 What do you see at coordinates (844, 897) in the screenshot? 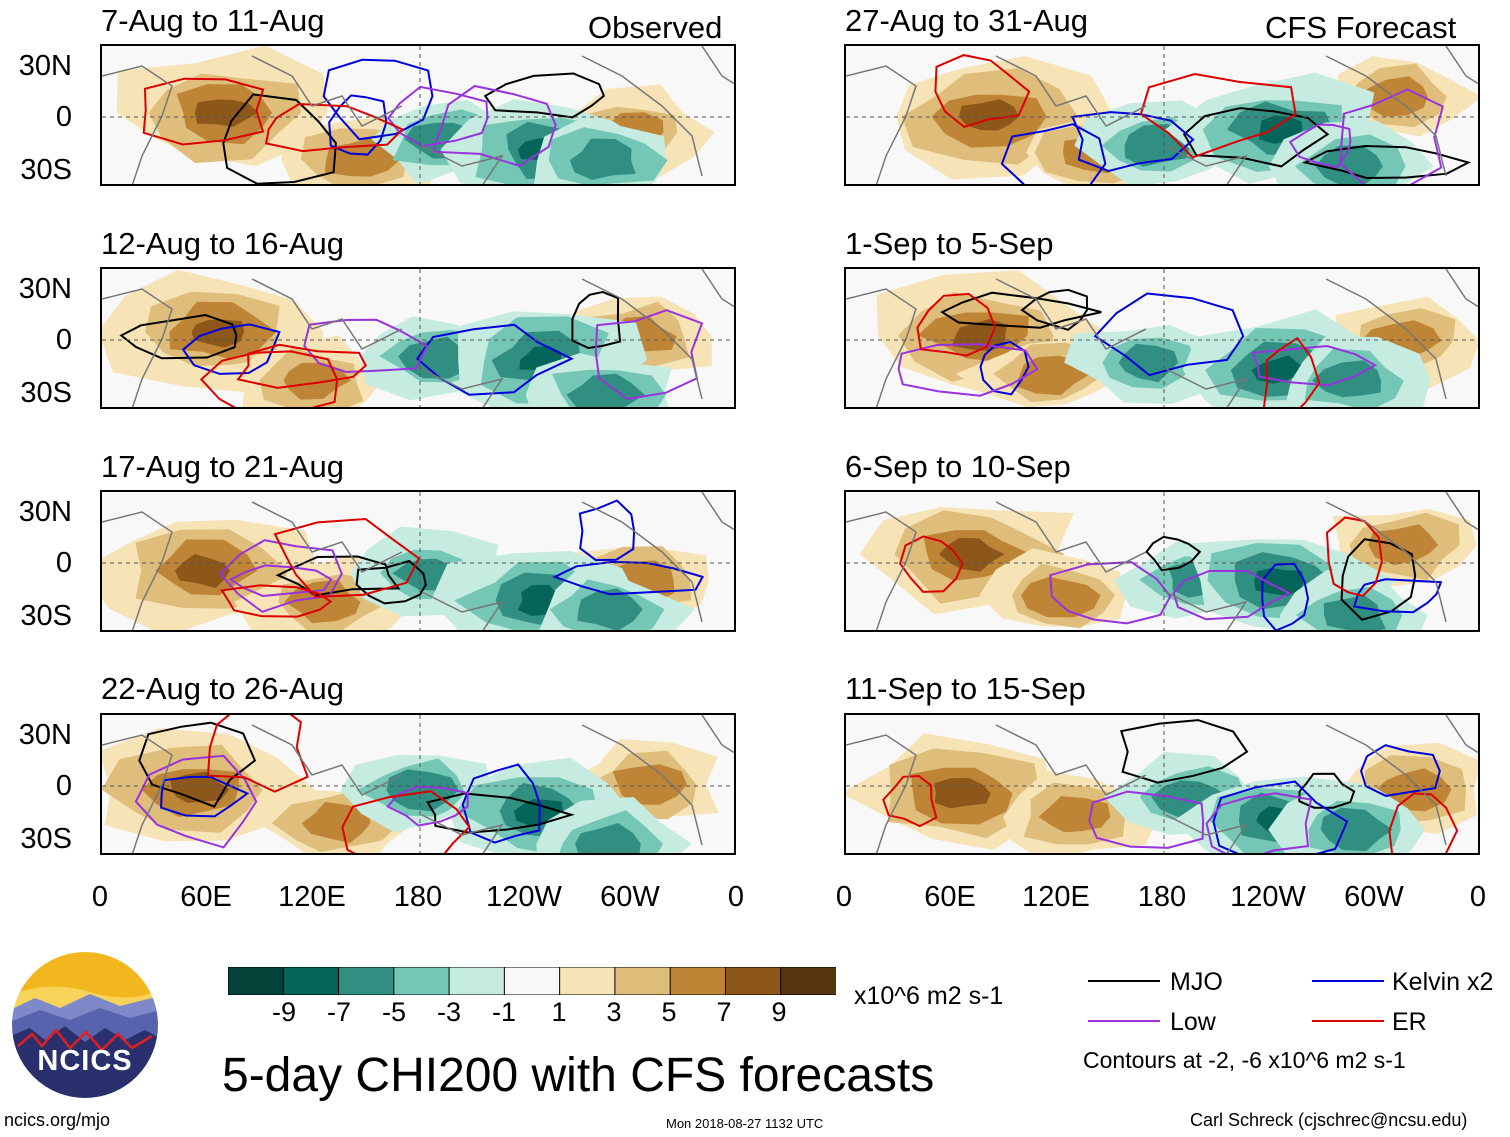
I see `lon-label: 0` at bounding box center [844, 897].